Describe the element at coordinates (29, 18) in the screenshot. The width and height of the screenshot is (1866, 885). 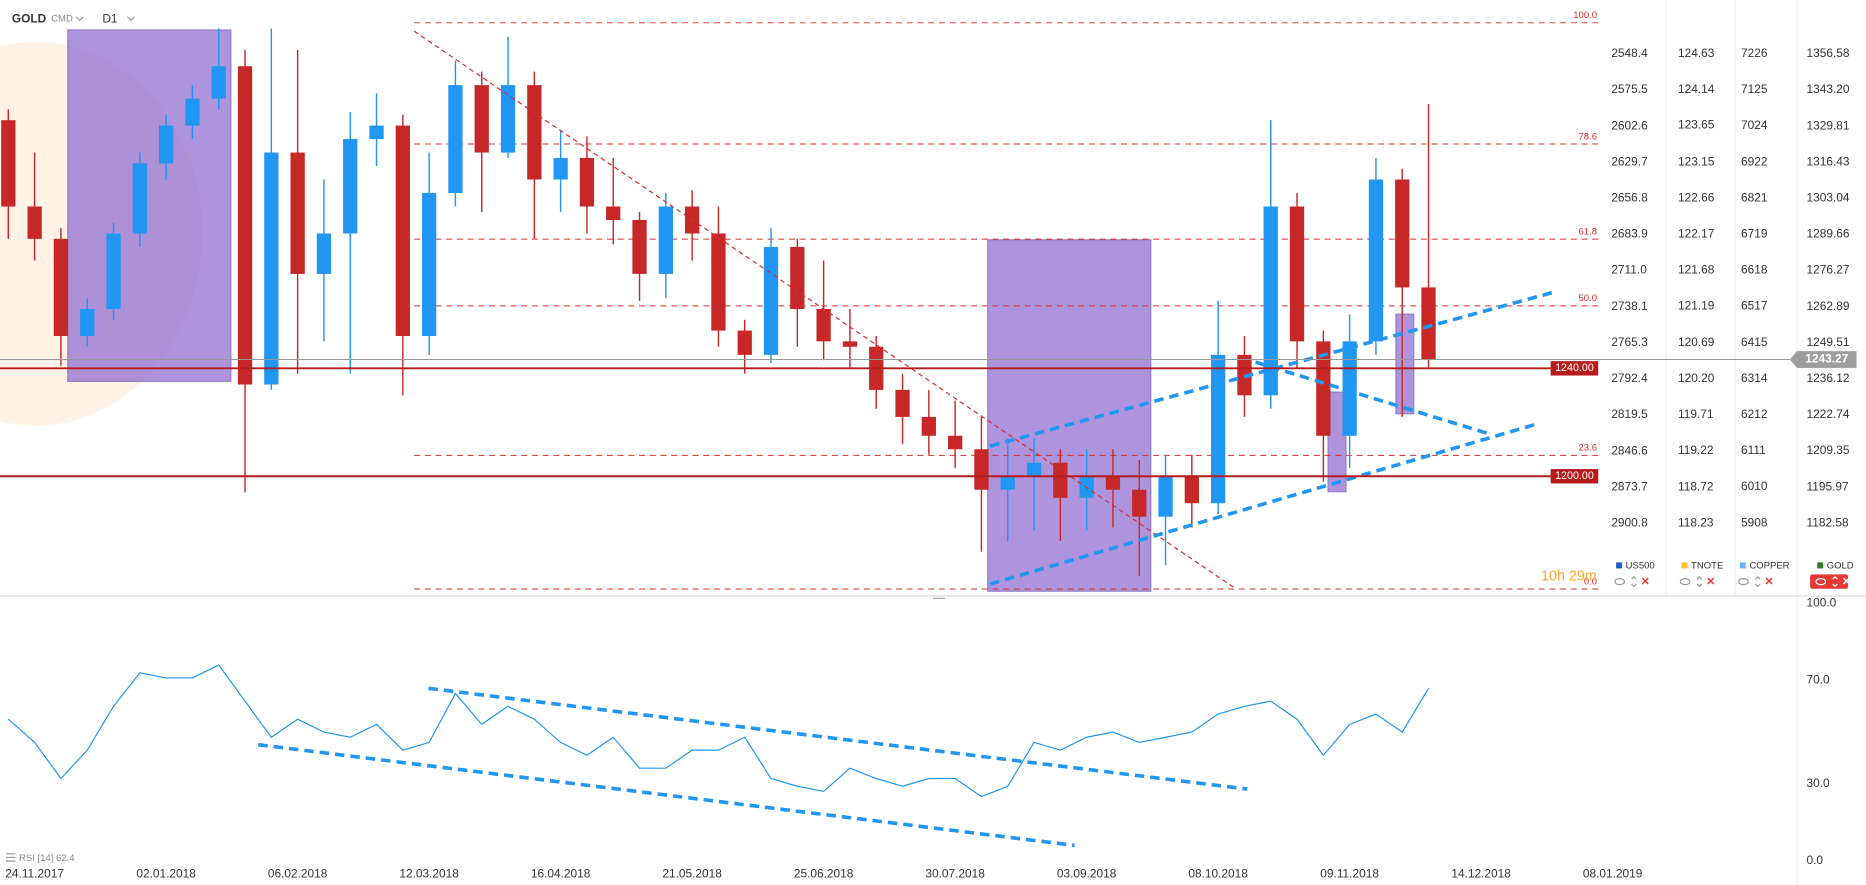
I see `symbol: GOLD` at that location.